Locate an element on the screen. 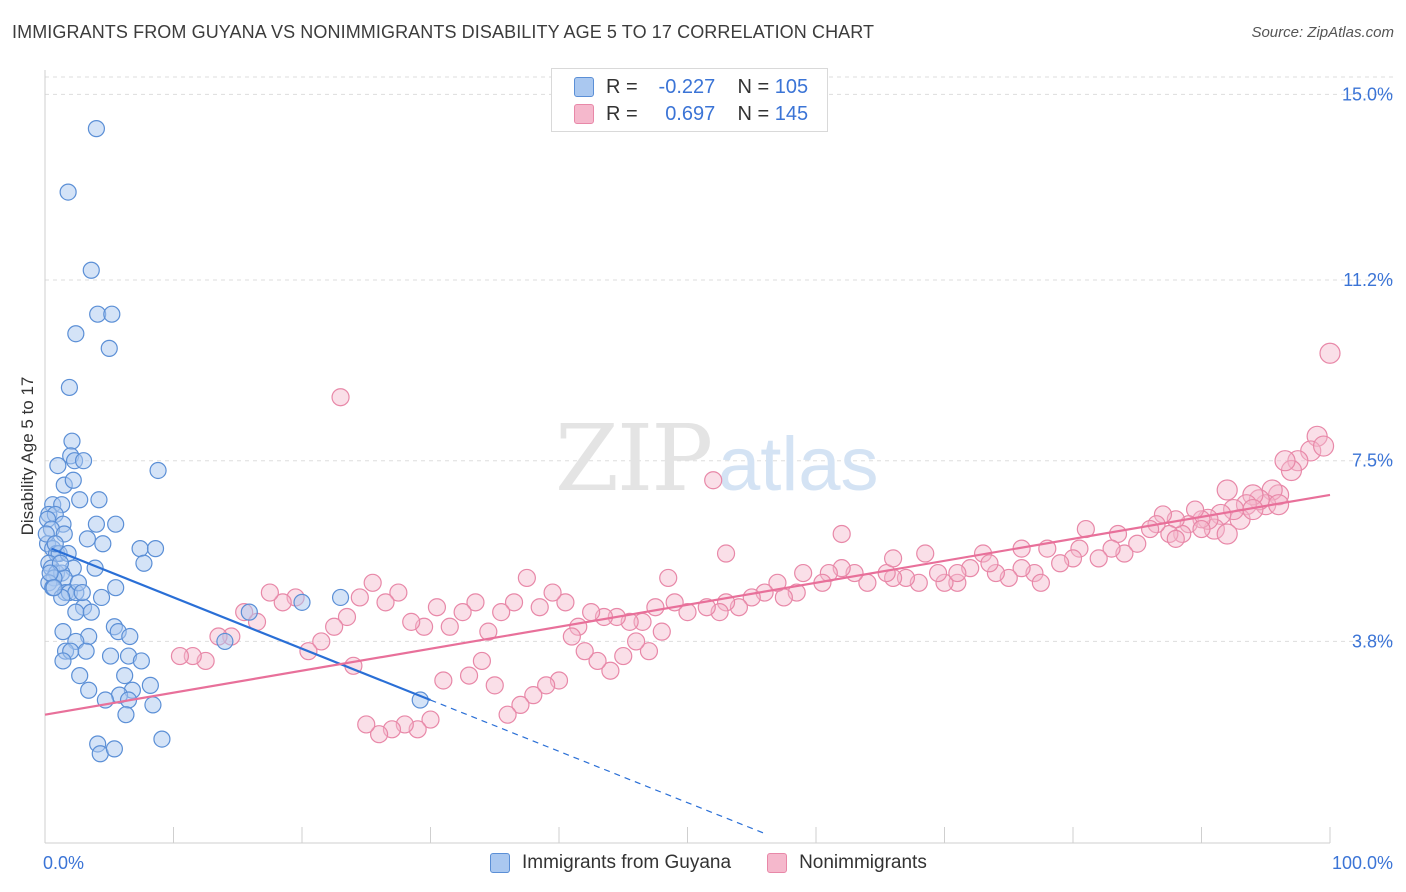  watermark: ZIP atlas is located at coordinates (717, 458).